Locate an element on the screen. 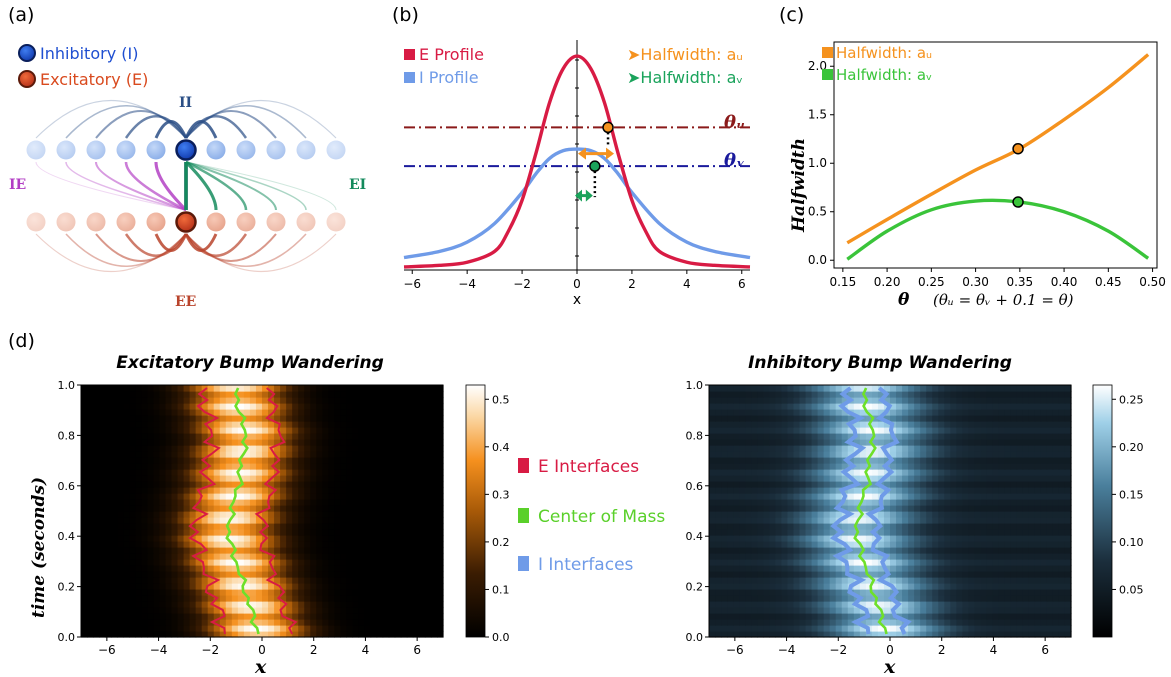 Image resolution: width=1171 pixels, height=677 pixels. label-theta-u: θᵤ is located at coordinates (734, 122).